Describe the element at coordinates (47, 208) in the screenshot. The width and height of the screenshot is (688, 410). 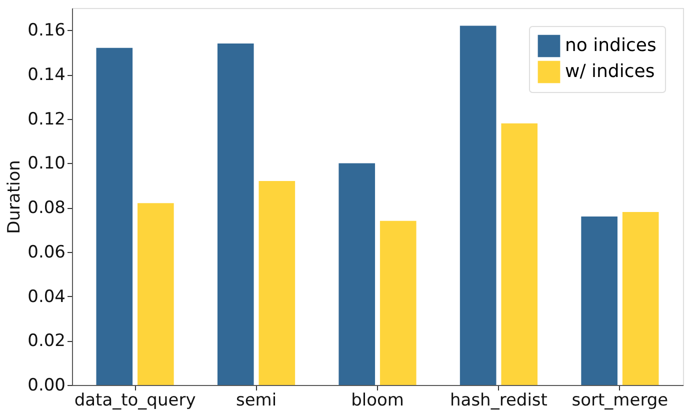
I see `y-tick-label: 0.08` at that location.